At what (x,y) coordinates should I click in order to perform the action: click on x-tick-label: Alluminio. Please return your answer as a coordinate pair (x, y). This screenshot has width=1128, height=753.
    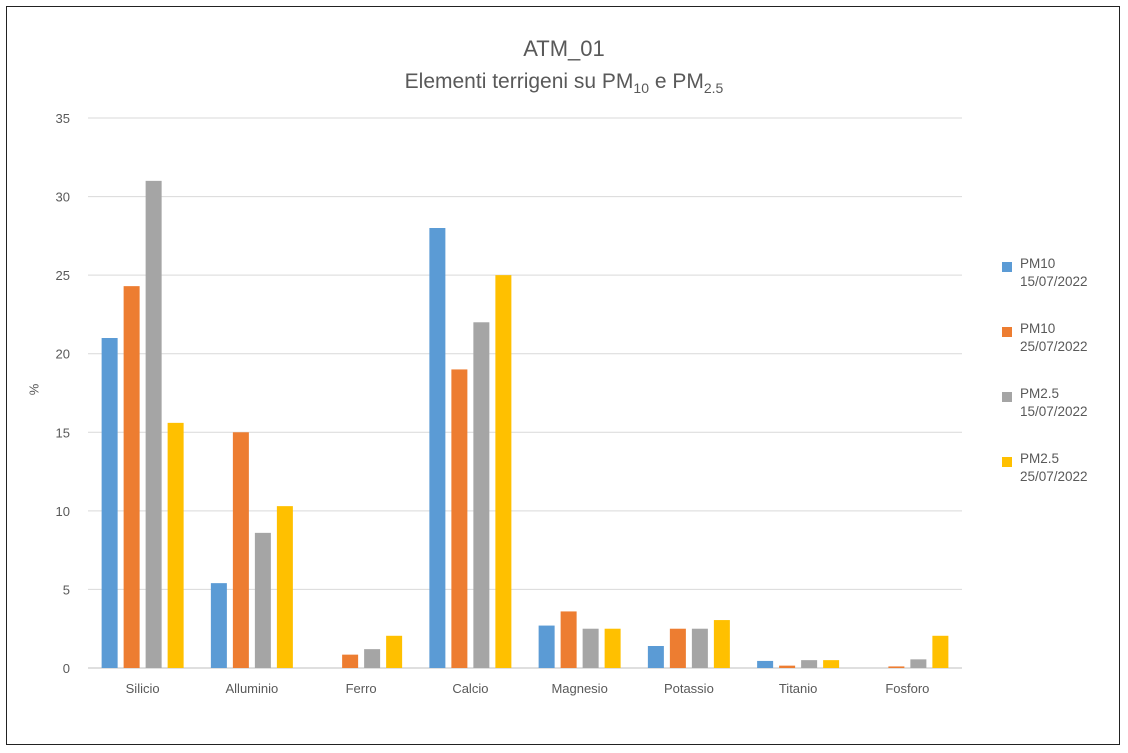
    Looking at the image, I should click on (252, 688).